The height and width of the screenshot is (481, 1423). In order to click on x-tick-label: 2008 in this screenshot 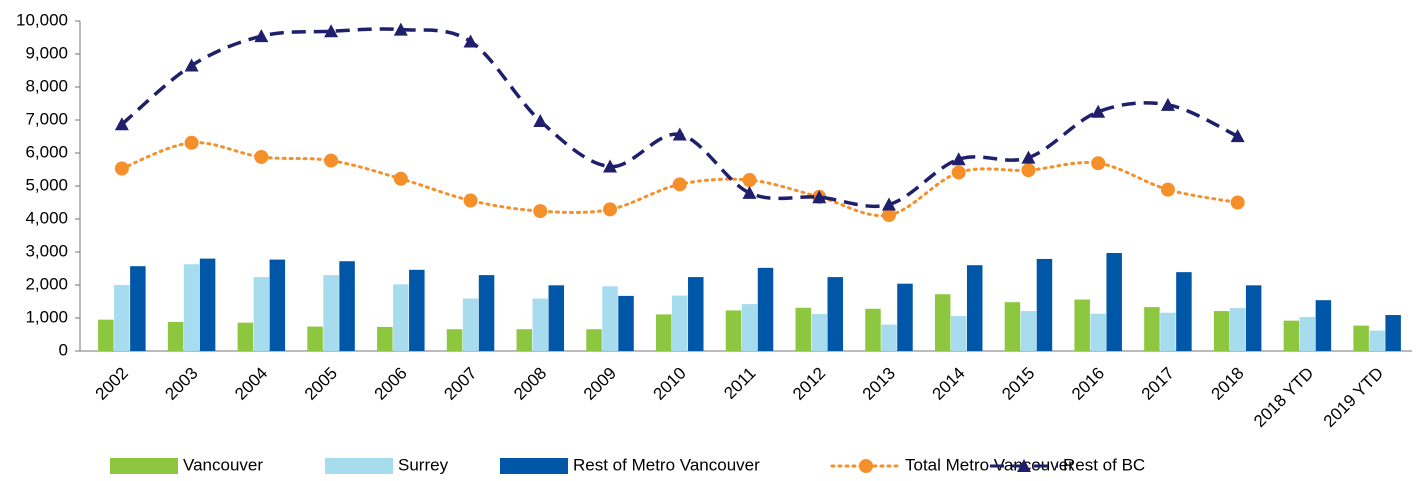, I will do `click(530, 384)`.